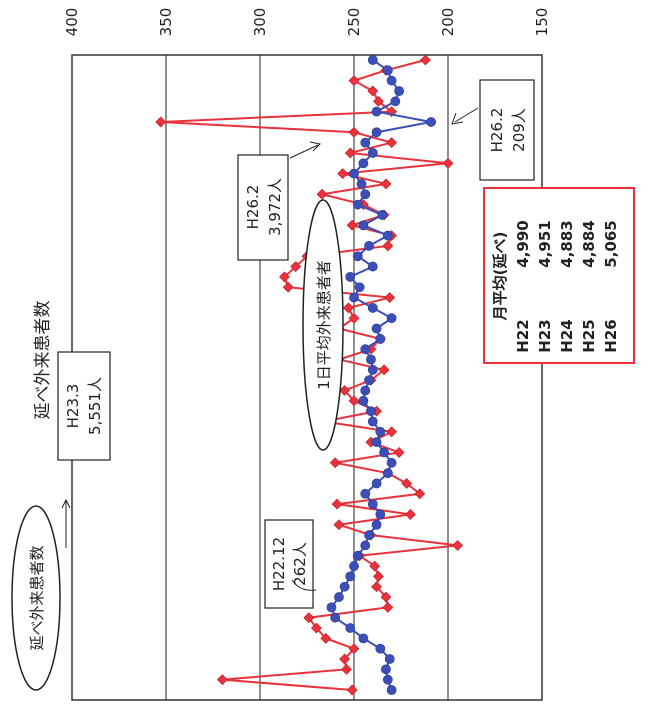 This screenshot has width=648, height=727. What do you see at coordinates (84, 449) in the screenshot?
I see `annotation-h23-3: H23.3 5,551人` at bounding box center [84, 449].